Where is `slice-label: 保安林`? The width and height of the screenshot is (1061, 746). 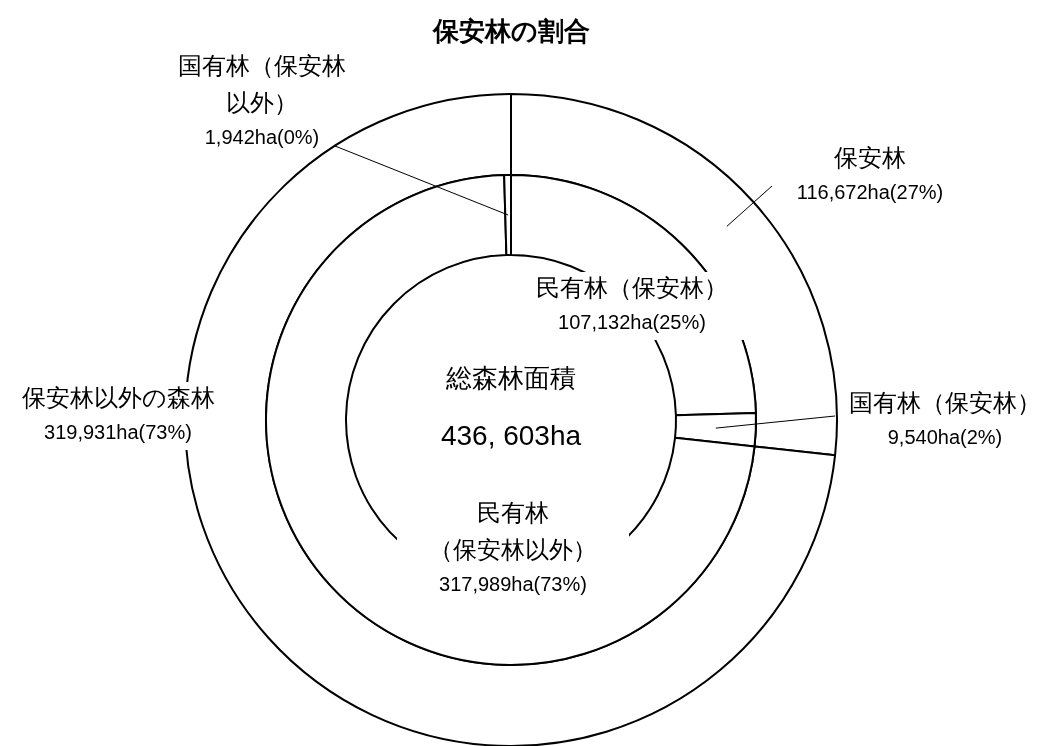 slice-label: 保安林 is located at coordinates (870, 158).